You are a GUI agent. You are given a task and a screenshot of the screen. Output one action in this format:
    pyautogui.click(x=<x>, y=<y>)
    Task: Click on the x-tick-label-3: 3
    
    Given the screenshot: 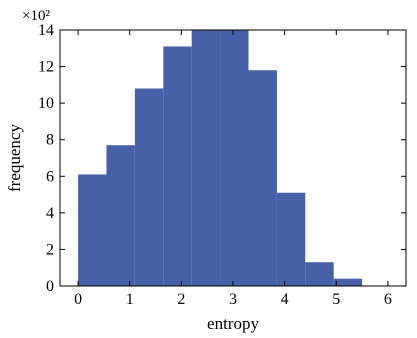 What is the action you would take?
    pyautogui.click(x=233, y=299)
    